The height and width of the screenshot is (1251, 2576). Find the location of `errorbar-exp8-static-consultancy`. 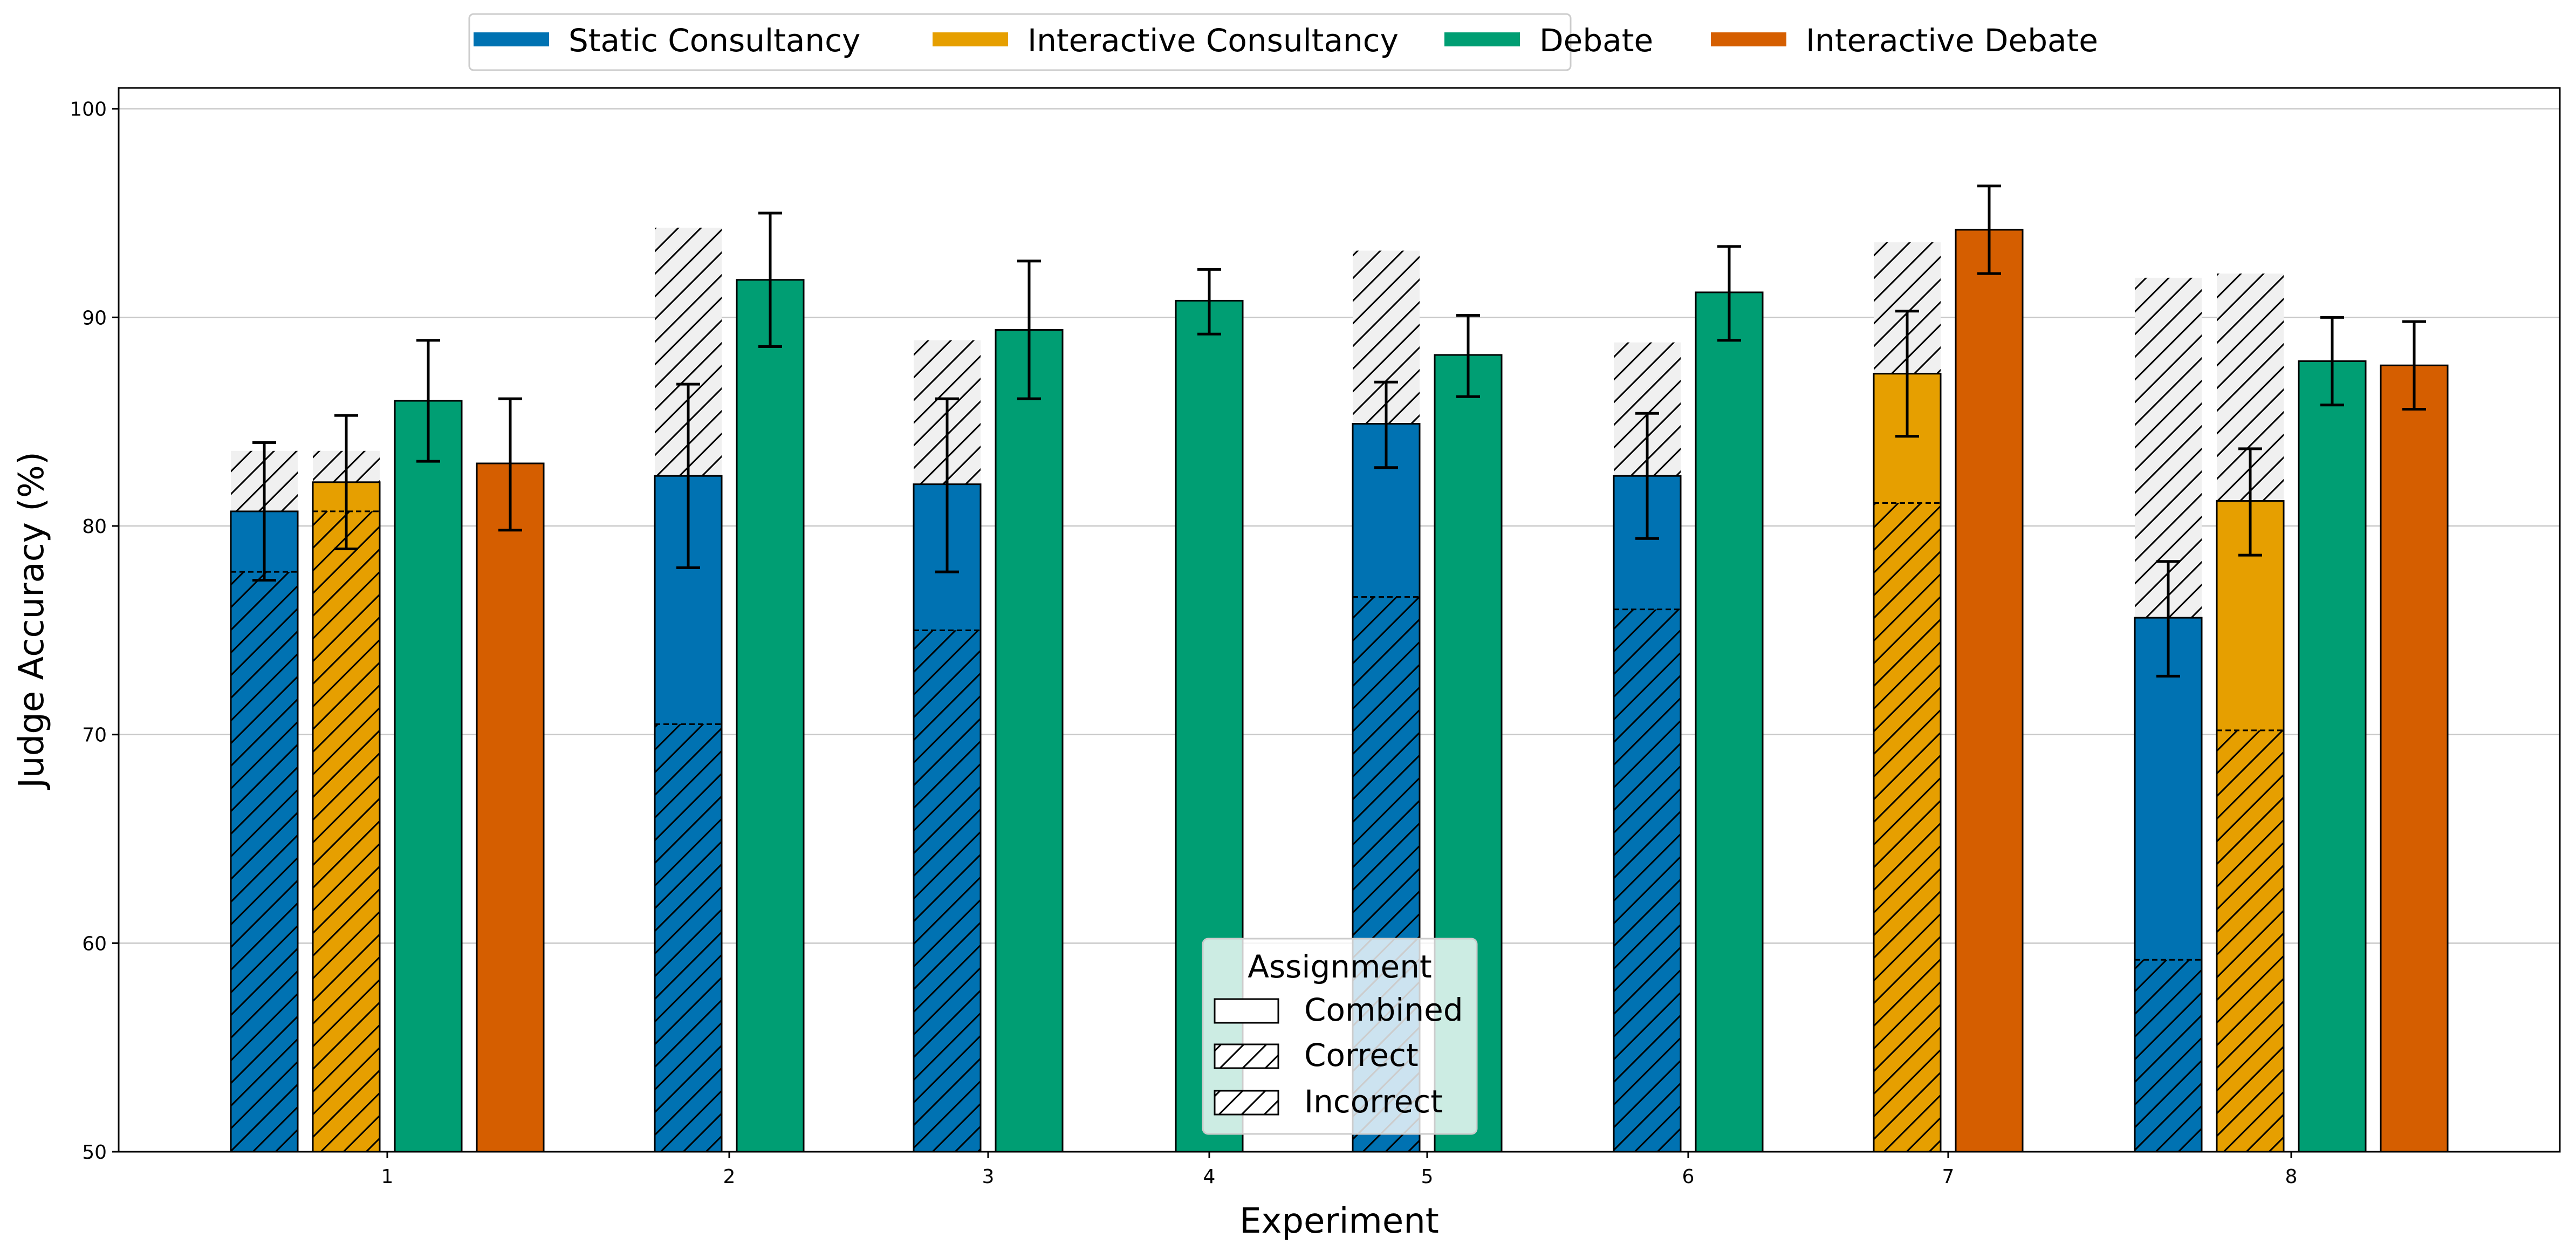

errorbar-exp8-static-consultancy is located at coordinates (2168, 619).